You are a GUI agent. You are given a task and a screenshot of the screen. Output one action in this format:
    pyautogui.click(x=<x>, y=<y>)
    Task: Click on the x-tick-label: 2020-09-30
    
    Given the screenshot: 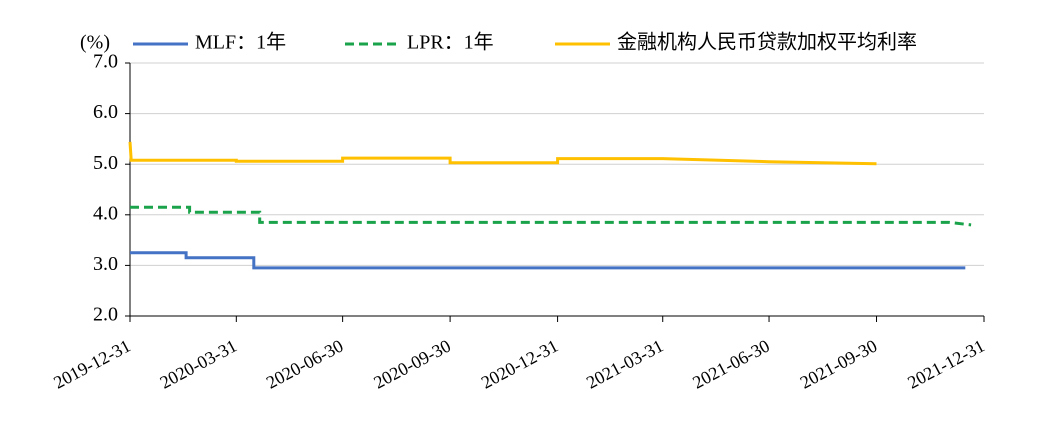 What is the action you would take?
    pyautogui.click(x=412, y=364)
    